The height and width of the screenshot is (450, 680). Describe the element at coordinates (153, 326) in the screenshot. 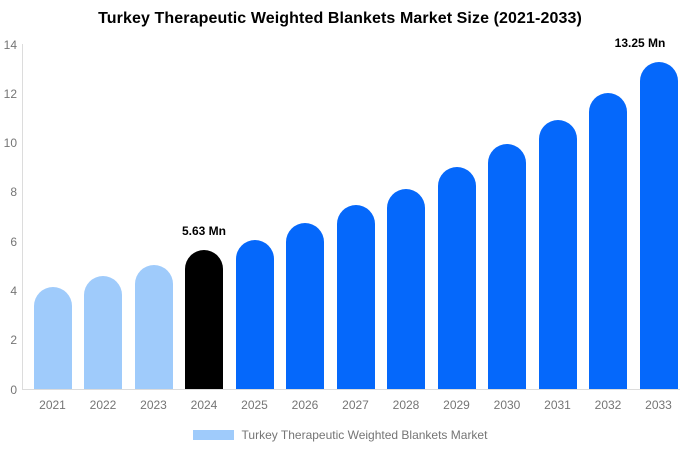

I see `bar-2023` at that location.